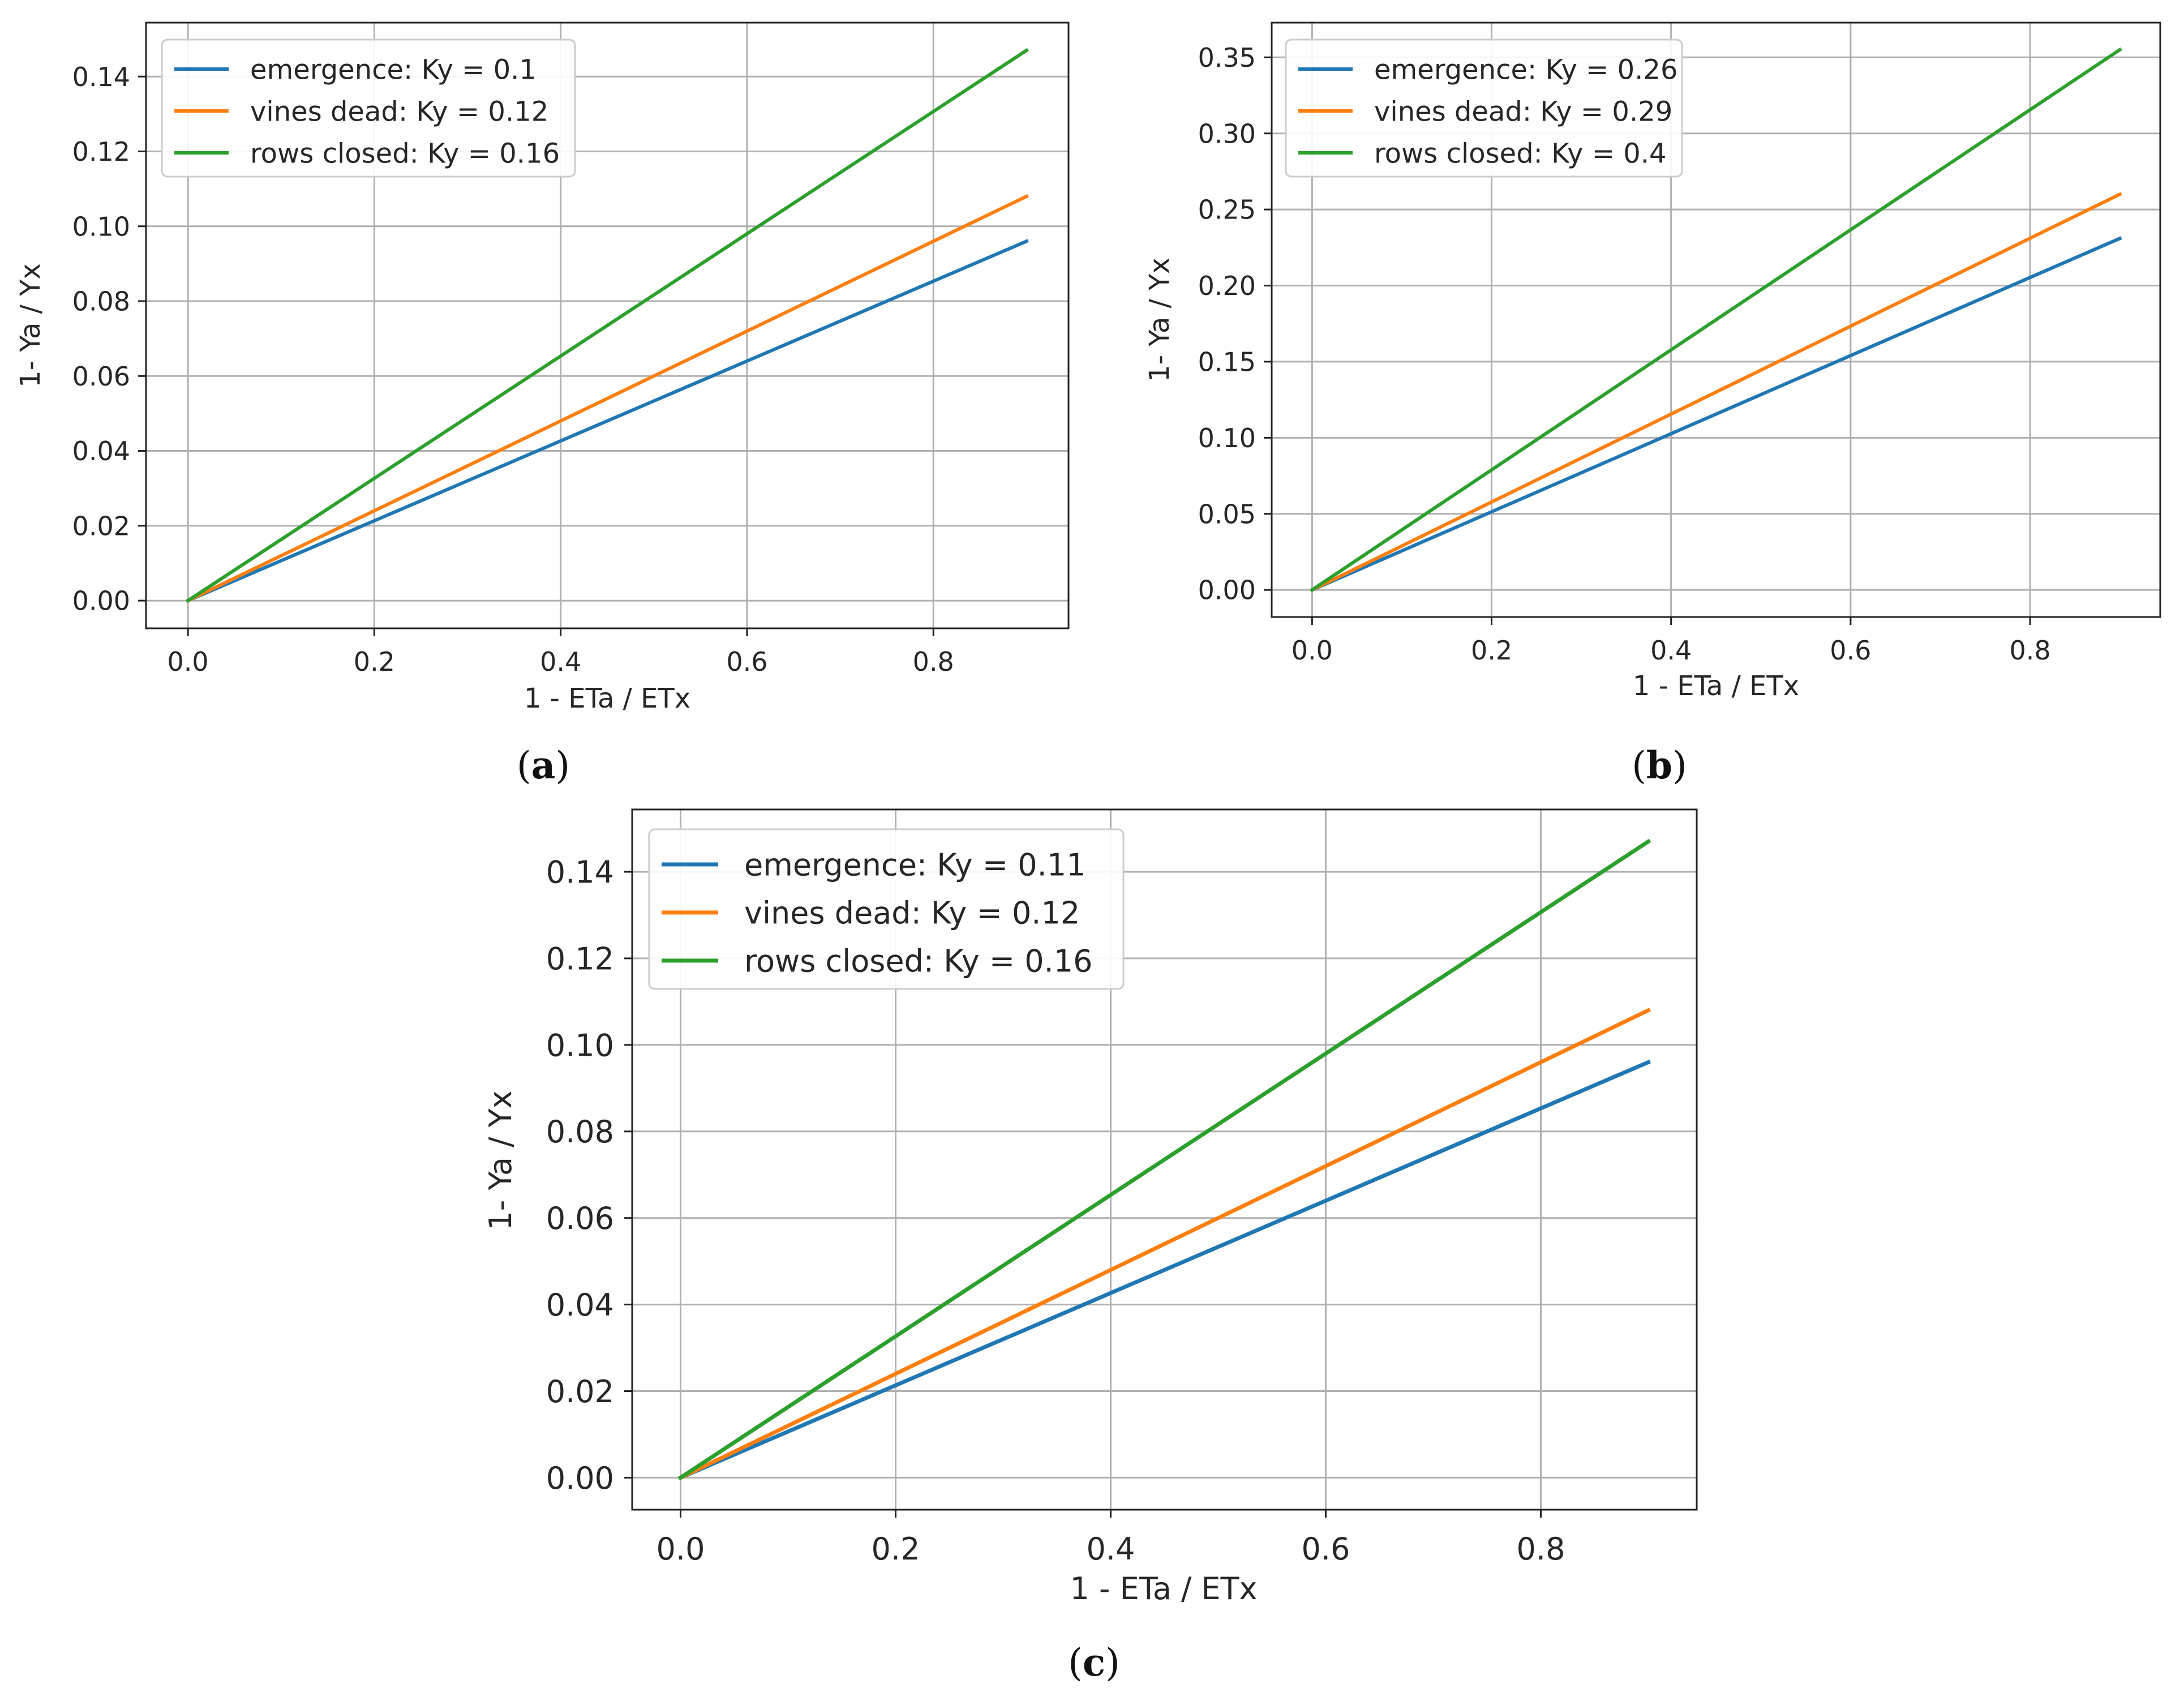  What do you see at coordinates (1523, 111) in the screenshot?
I see `legend-label-2: vines dead: Ky = 0.29` at bounding box center [1523, 111].